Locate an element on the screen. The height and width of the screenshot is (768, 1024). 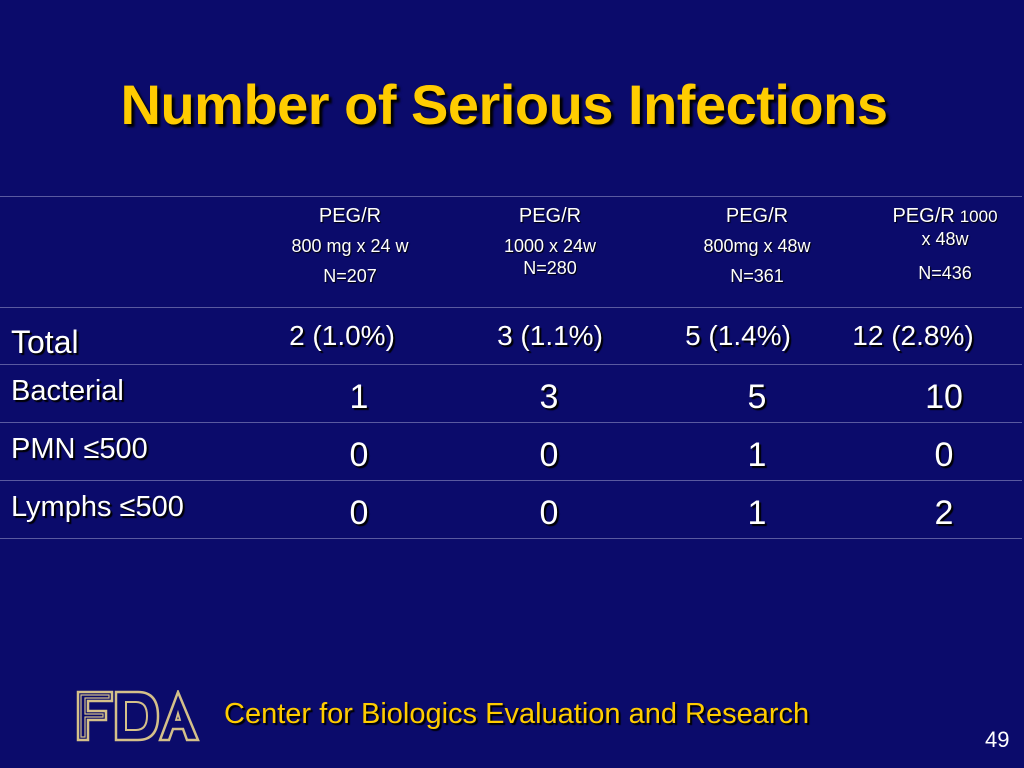
table-cell: 3 is located at coordinates (549, 397).